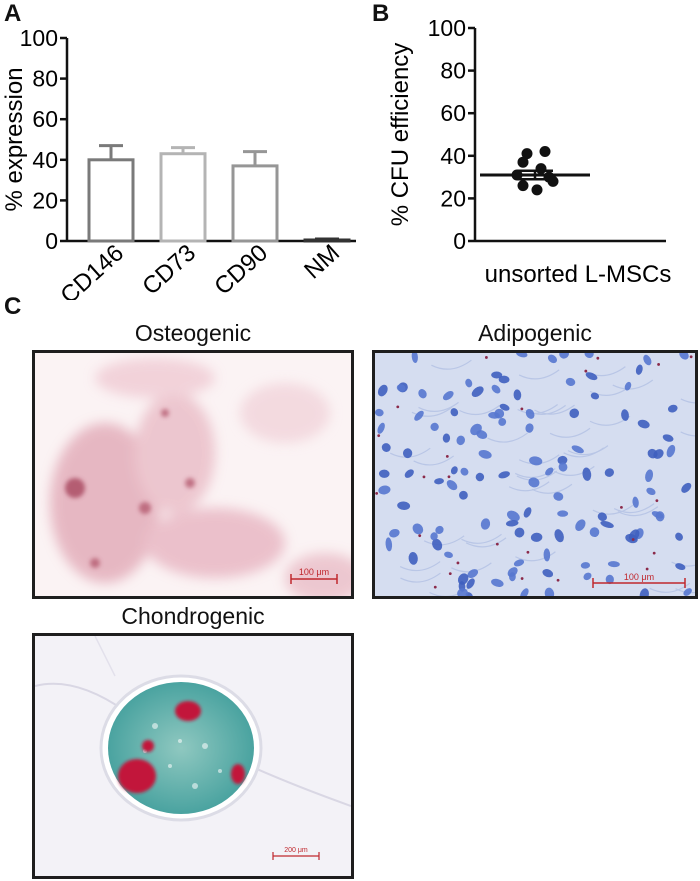  Describe the element at coordinates (111, 200) in the screenshot. I see `bar-cd146` at that location.